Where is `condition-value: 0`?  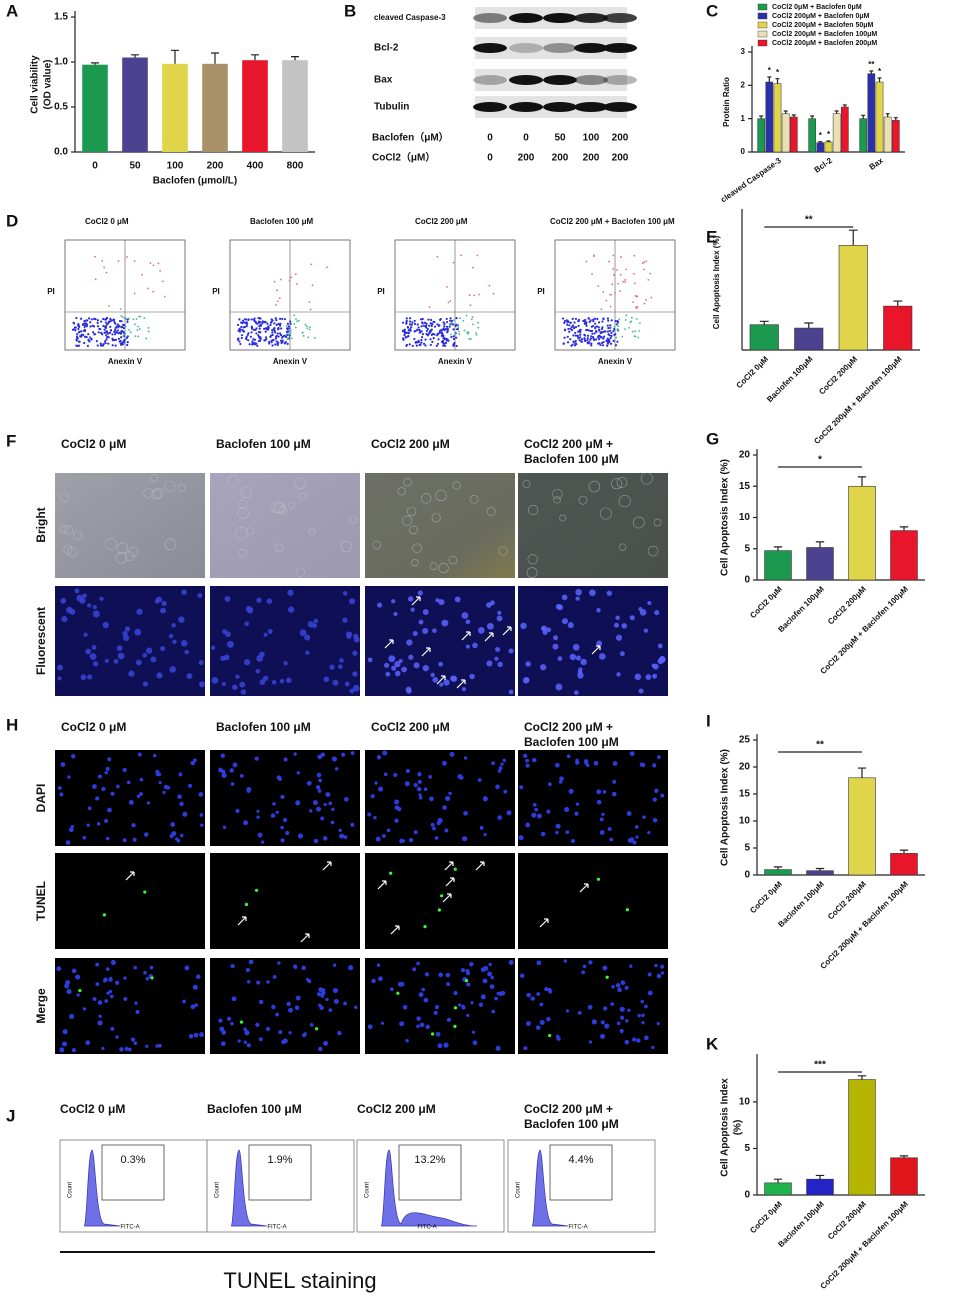 condition-value: 0 is located at coordinates (490, 158).